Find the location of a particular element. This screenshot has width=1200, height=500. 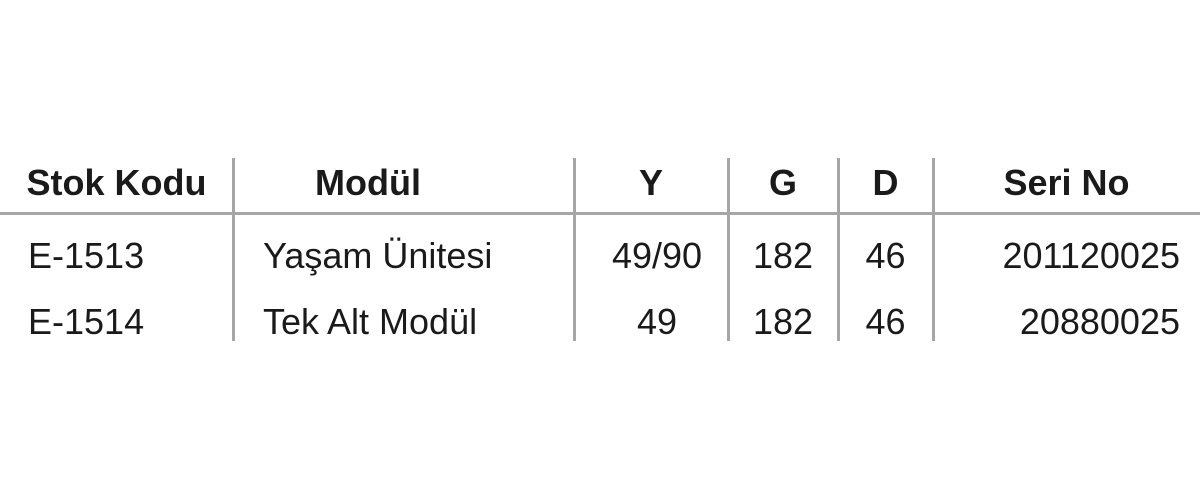

cell-modul: Tek Alt Modül is located at coordinates (370, 321).